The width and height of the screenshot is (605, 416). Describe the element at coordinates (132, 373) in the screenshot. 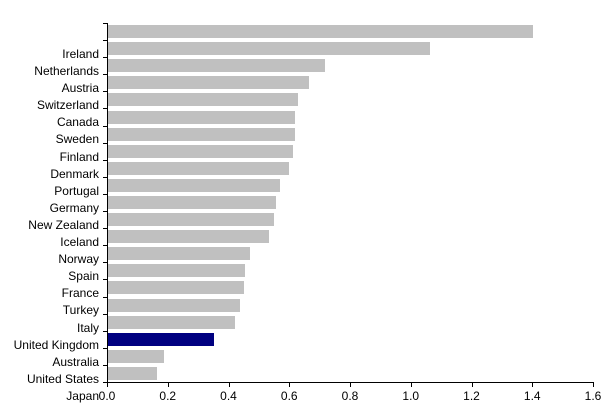

I see `bar-japan` at that location.